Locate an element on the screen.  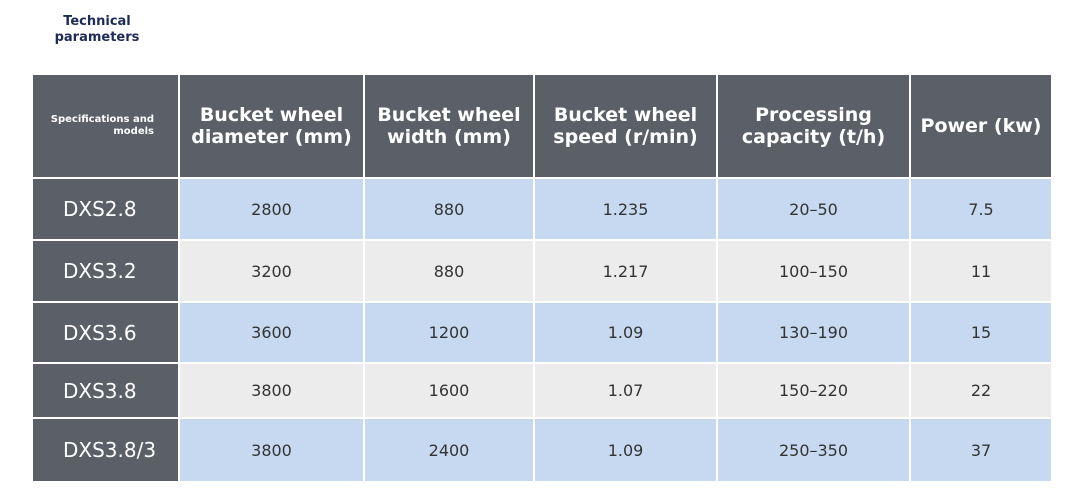
table-row: DXS3.2 3200 880 1.217 100–150 11 is located at coordinates (542, 271).